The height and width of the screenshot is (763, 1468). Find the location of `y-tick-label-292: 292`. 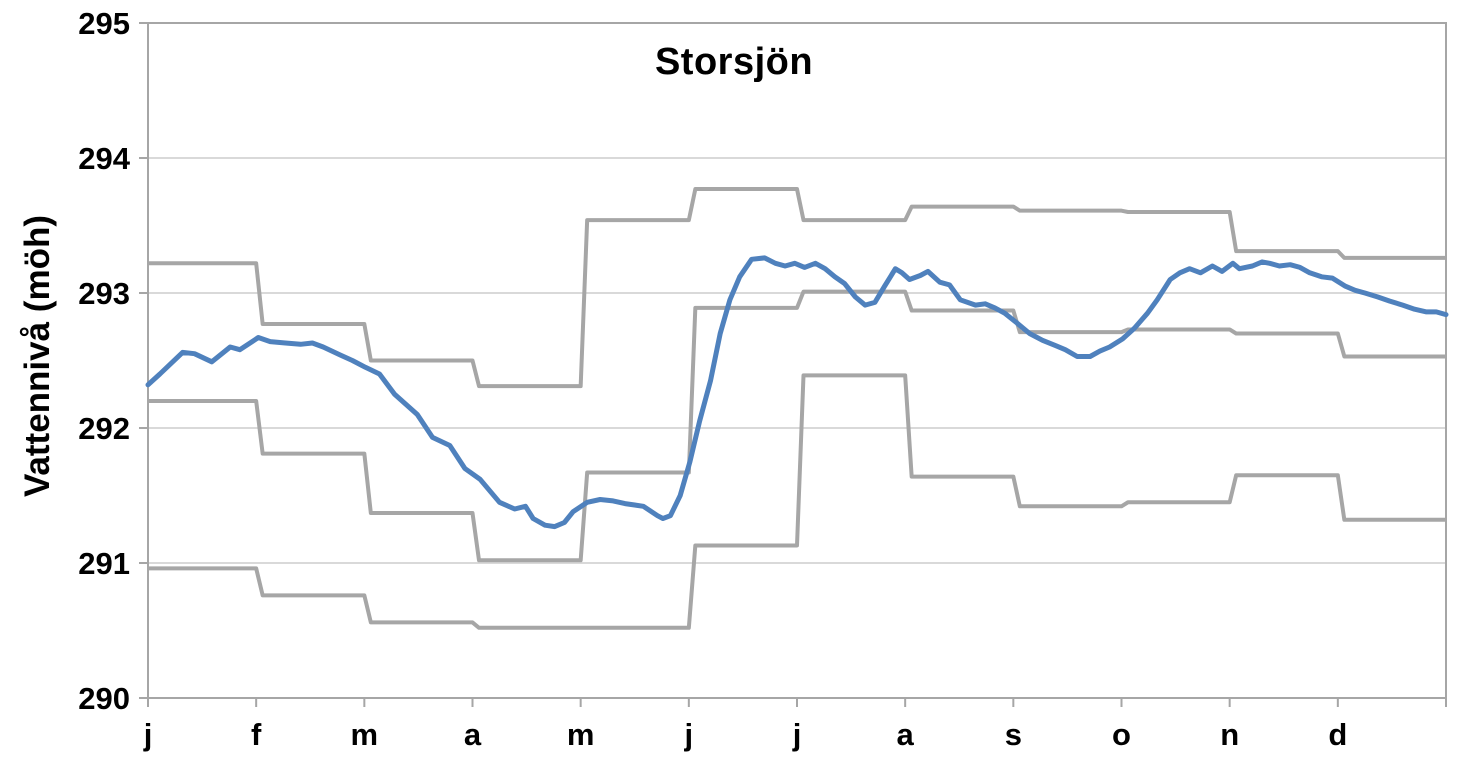

y-tick-label-292: 292 is located at coordinates (104, 428).